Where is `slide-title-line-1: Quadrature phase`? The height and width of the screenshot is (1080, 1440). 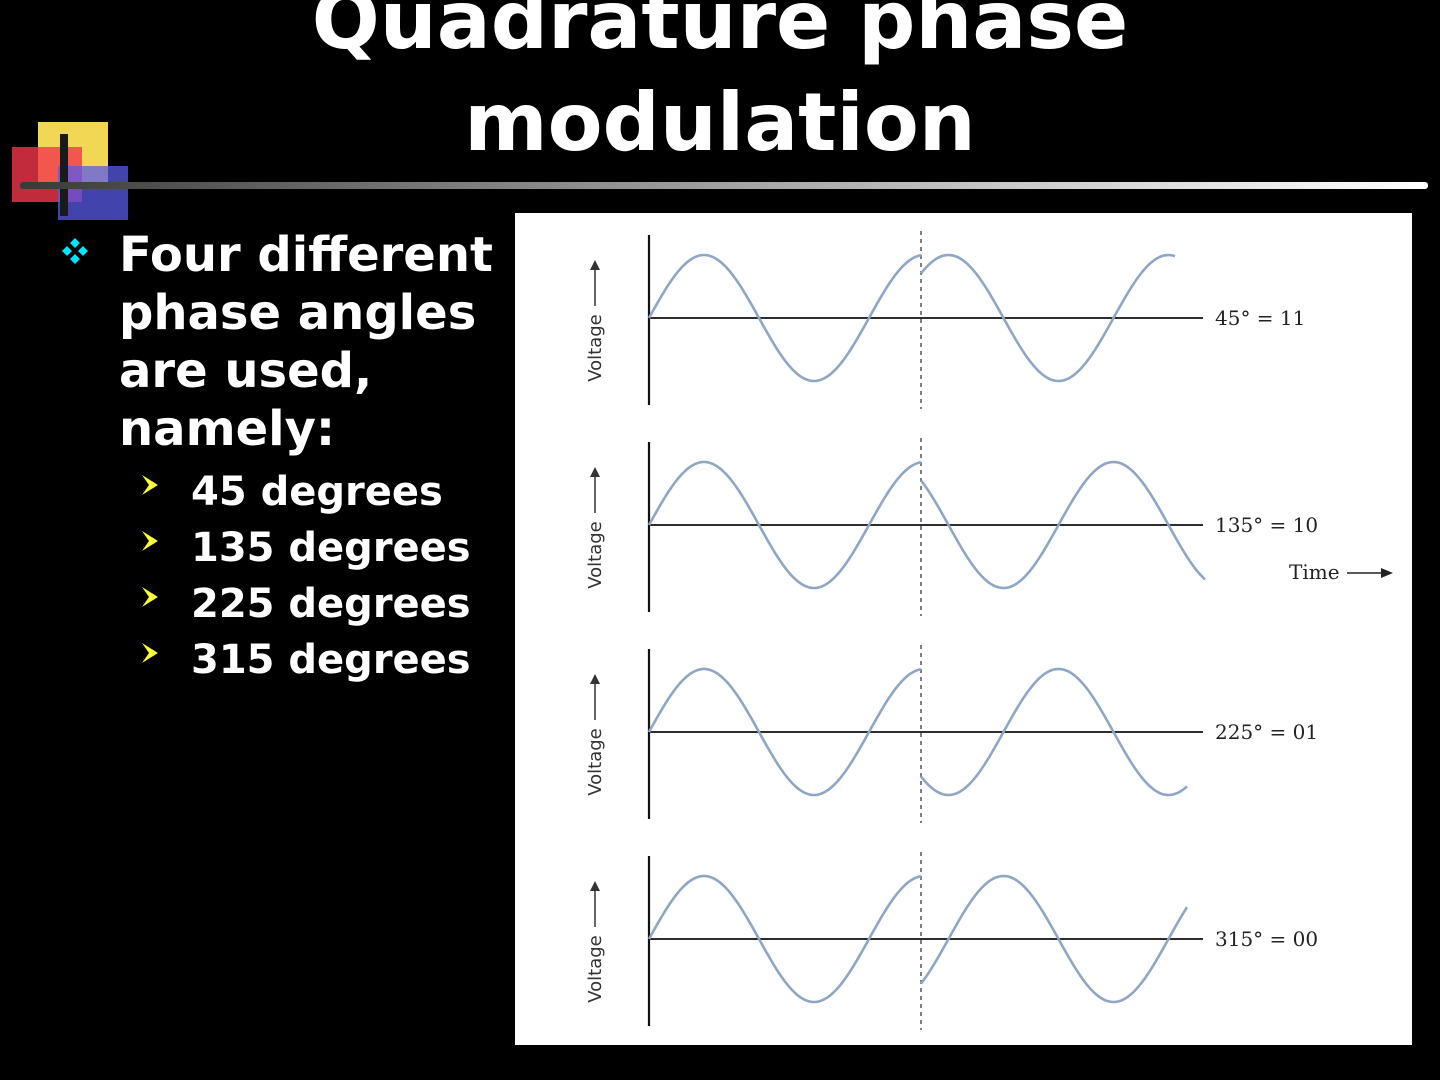
slide-title-line-1: Quadrature phase is located at coordinates (720, 33).